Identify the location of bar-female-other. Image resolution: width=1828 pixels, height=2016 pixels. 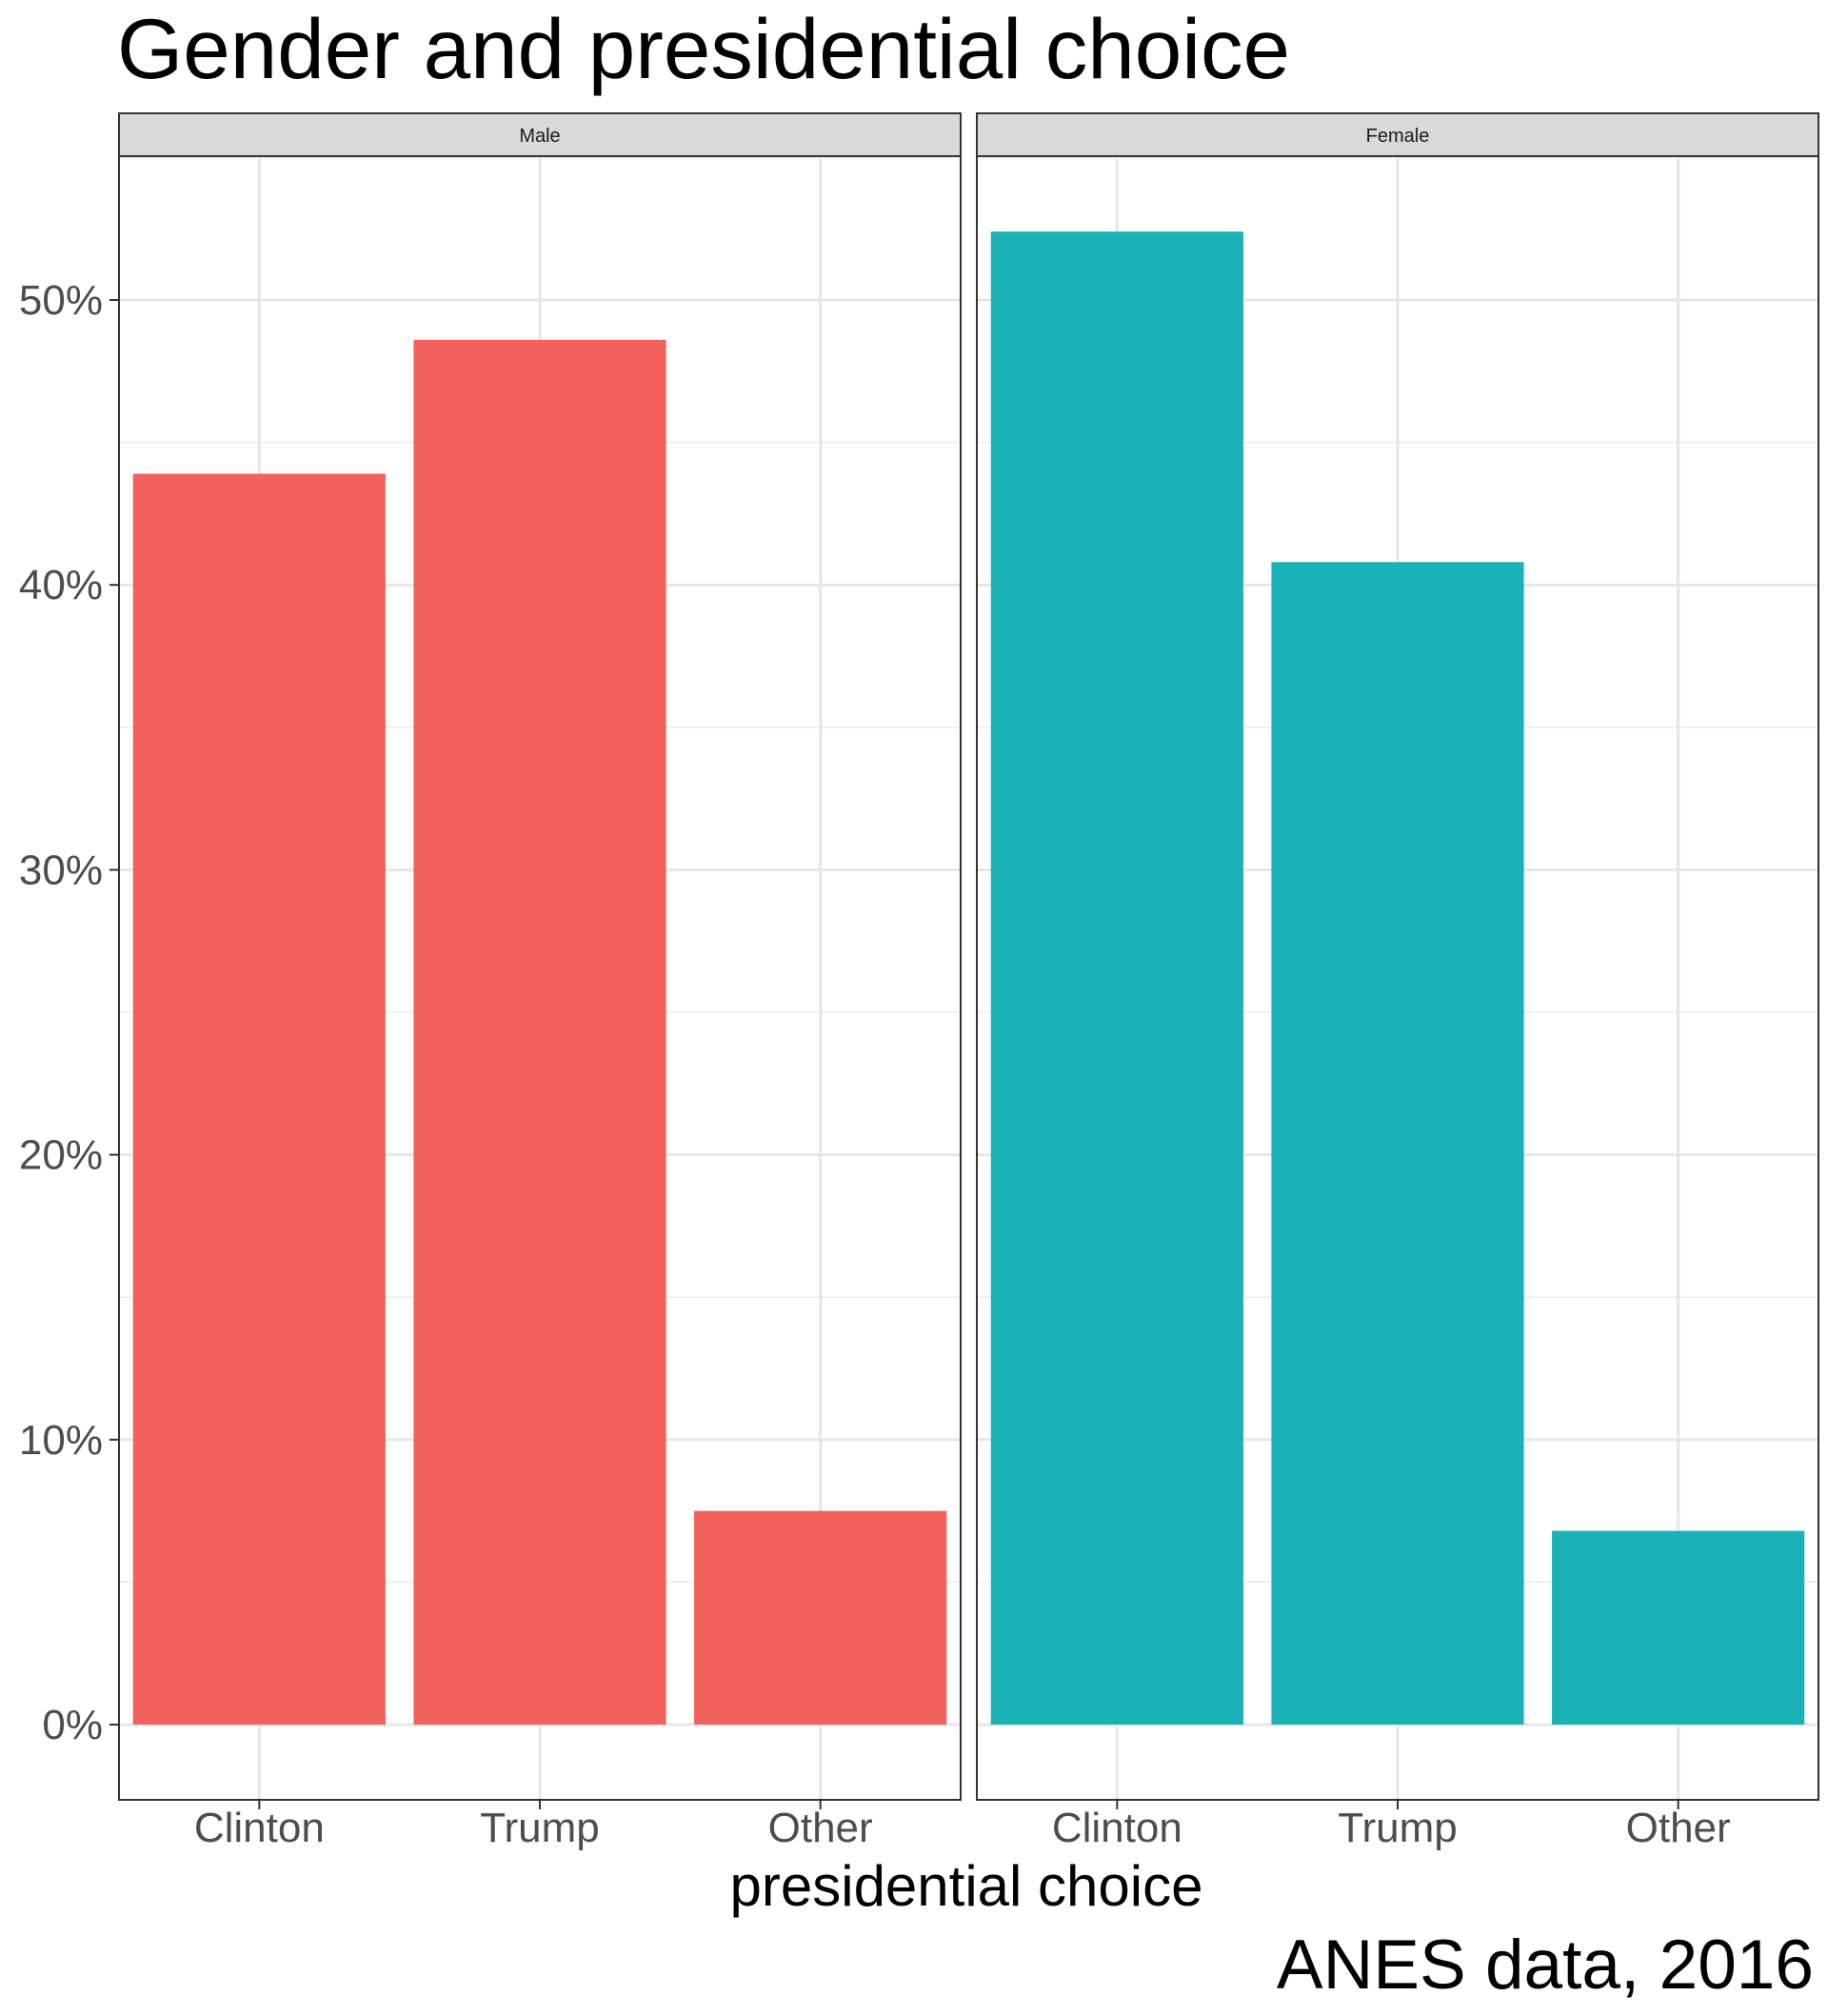
(1678, 1627).